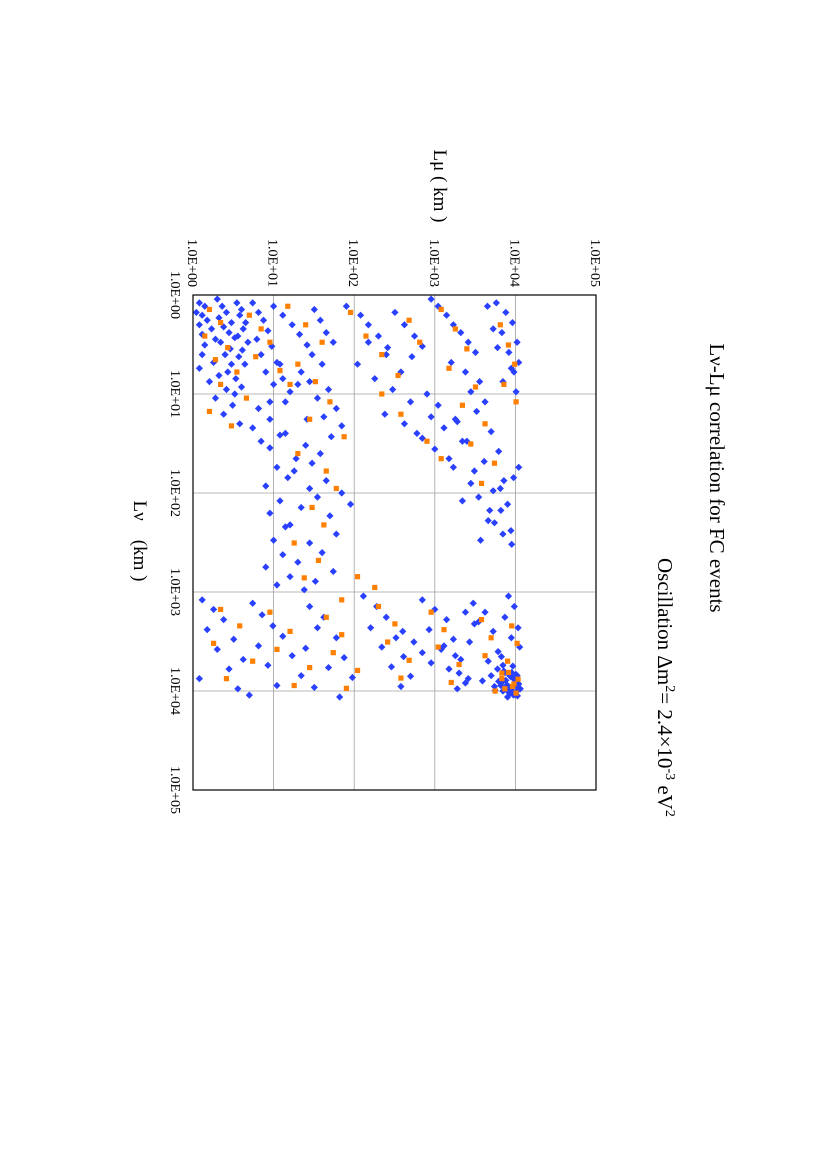 The width and height of the screenshot is (827, 1170). I want to click on annotation-middle: = 2.4×10, so click(665, 730).